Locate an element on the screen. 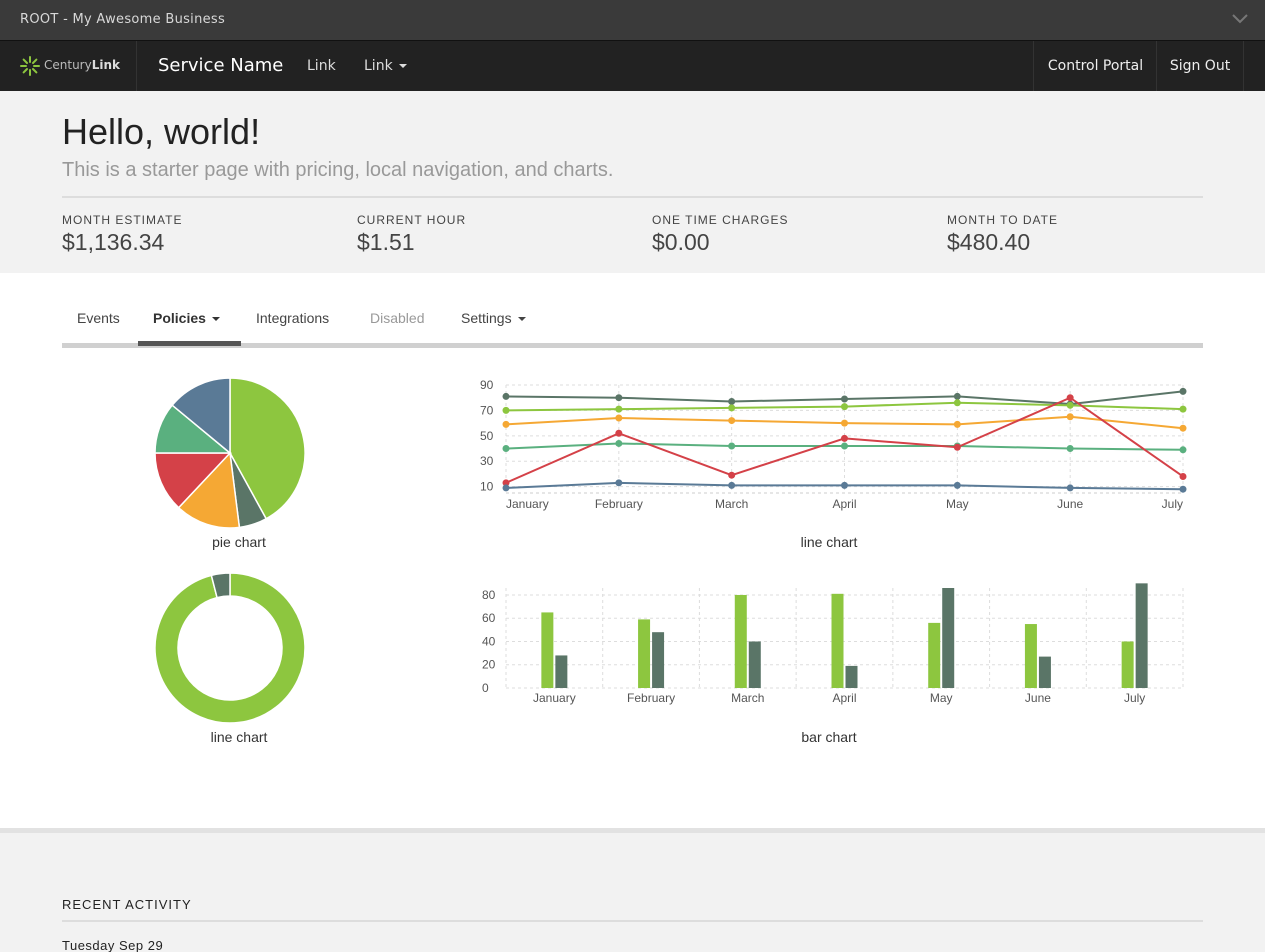  tab-policies-label: Policies is located at coordinates (179, 318).